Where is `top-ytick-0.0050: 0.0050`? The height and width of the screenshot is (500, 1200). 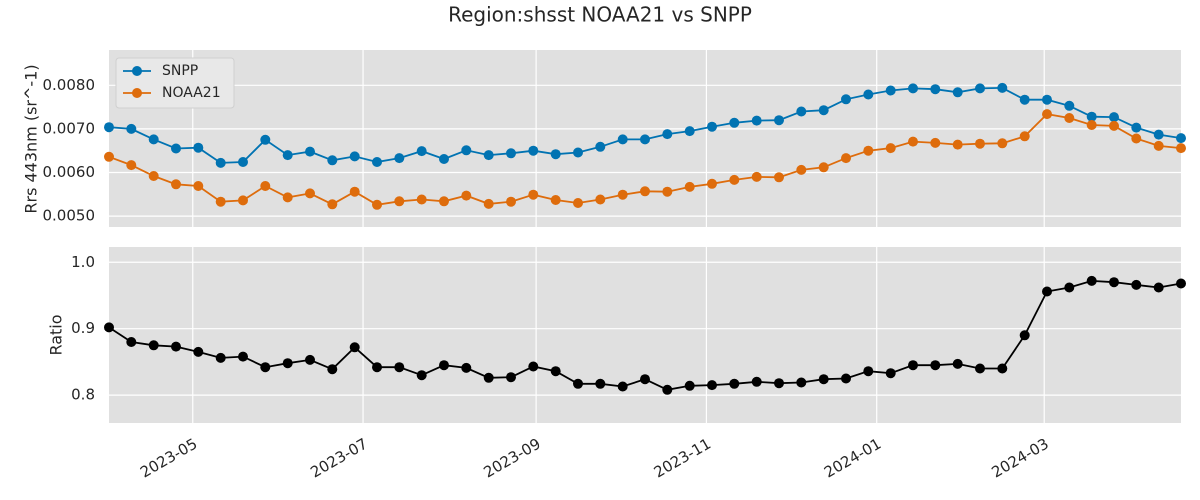
top-ytick-0.0050: 0.0050 is located at coordinates (69, 216).